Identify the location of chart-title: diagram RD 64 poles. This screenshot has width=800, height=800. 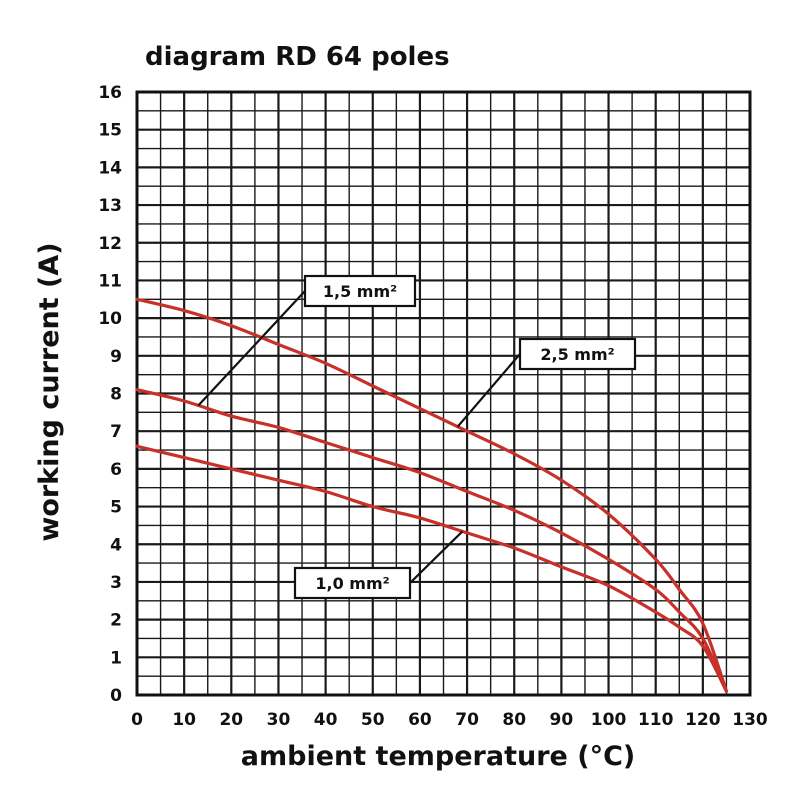
(297, 57).